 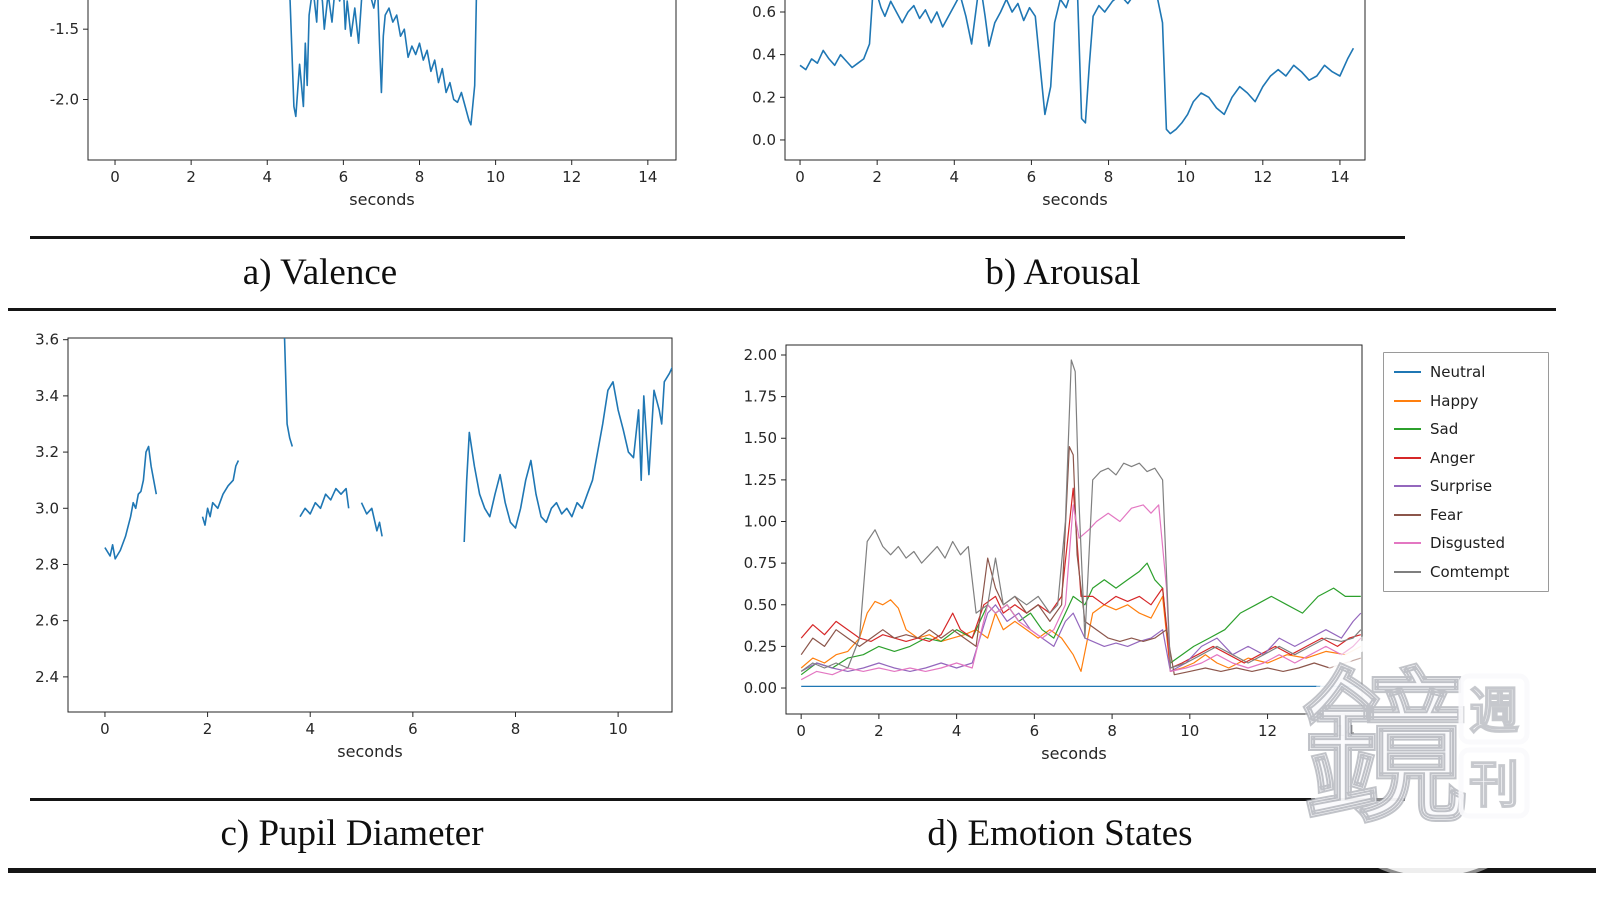 I want to click on series-line-disgusted, so click(x=1081, y=592).